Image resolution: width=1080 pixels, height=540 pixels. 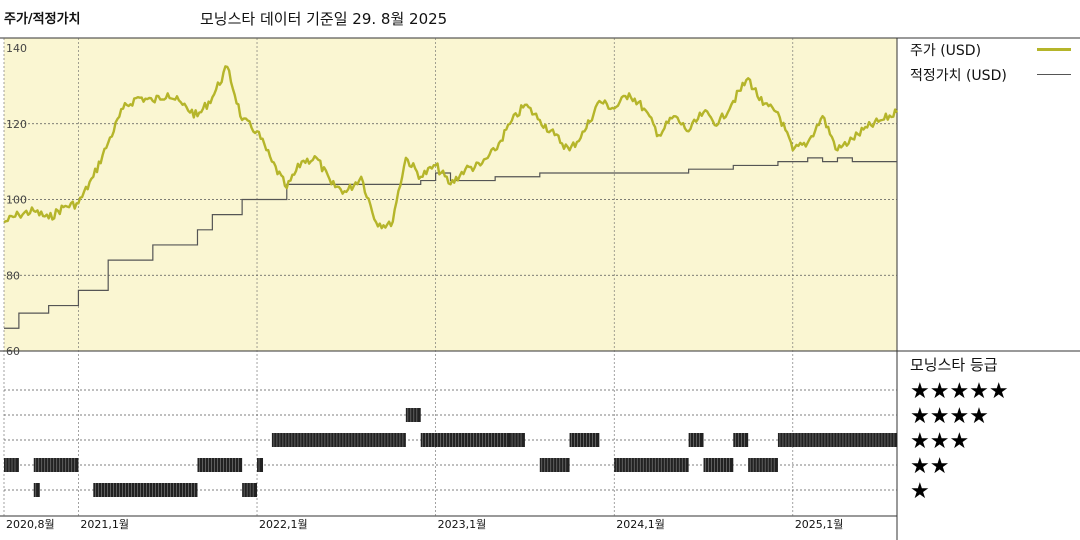 I want to click on x-tick-label: 2020,8월, so click(x=30, y=524).